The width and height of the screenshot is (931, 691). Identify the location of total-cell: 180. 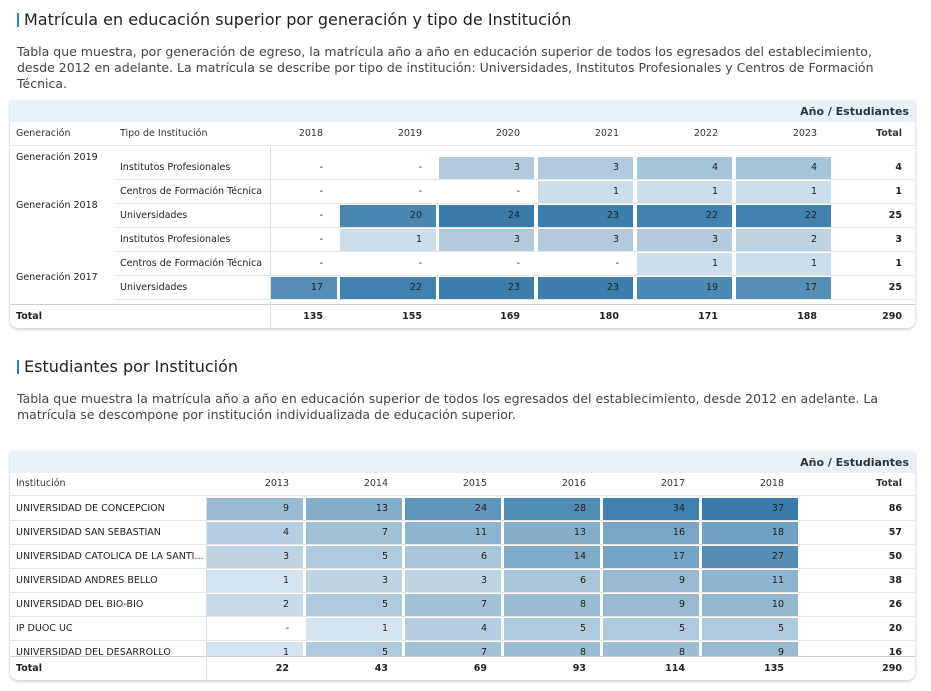
(609, 316).